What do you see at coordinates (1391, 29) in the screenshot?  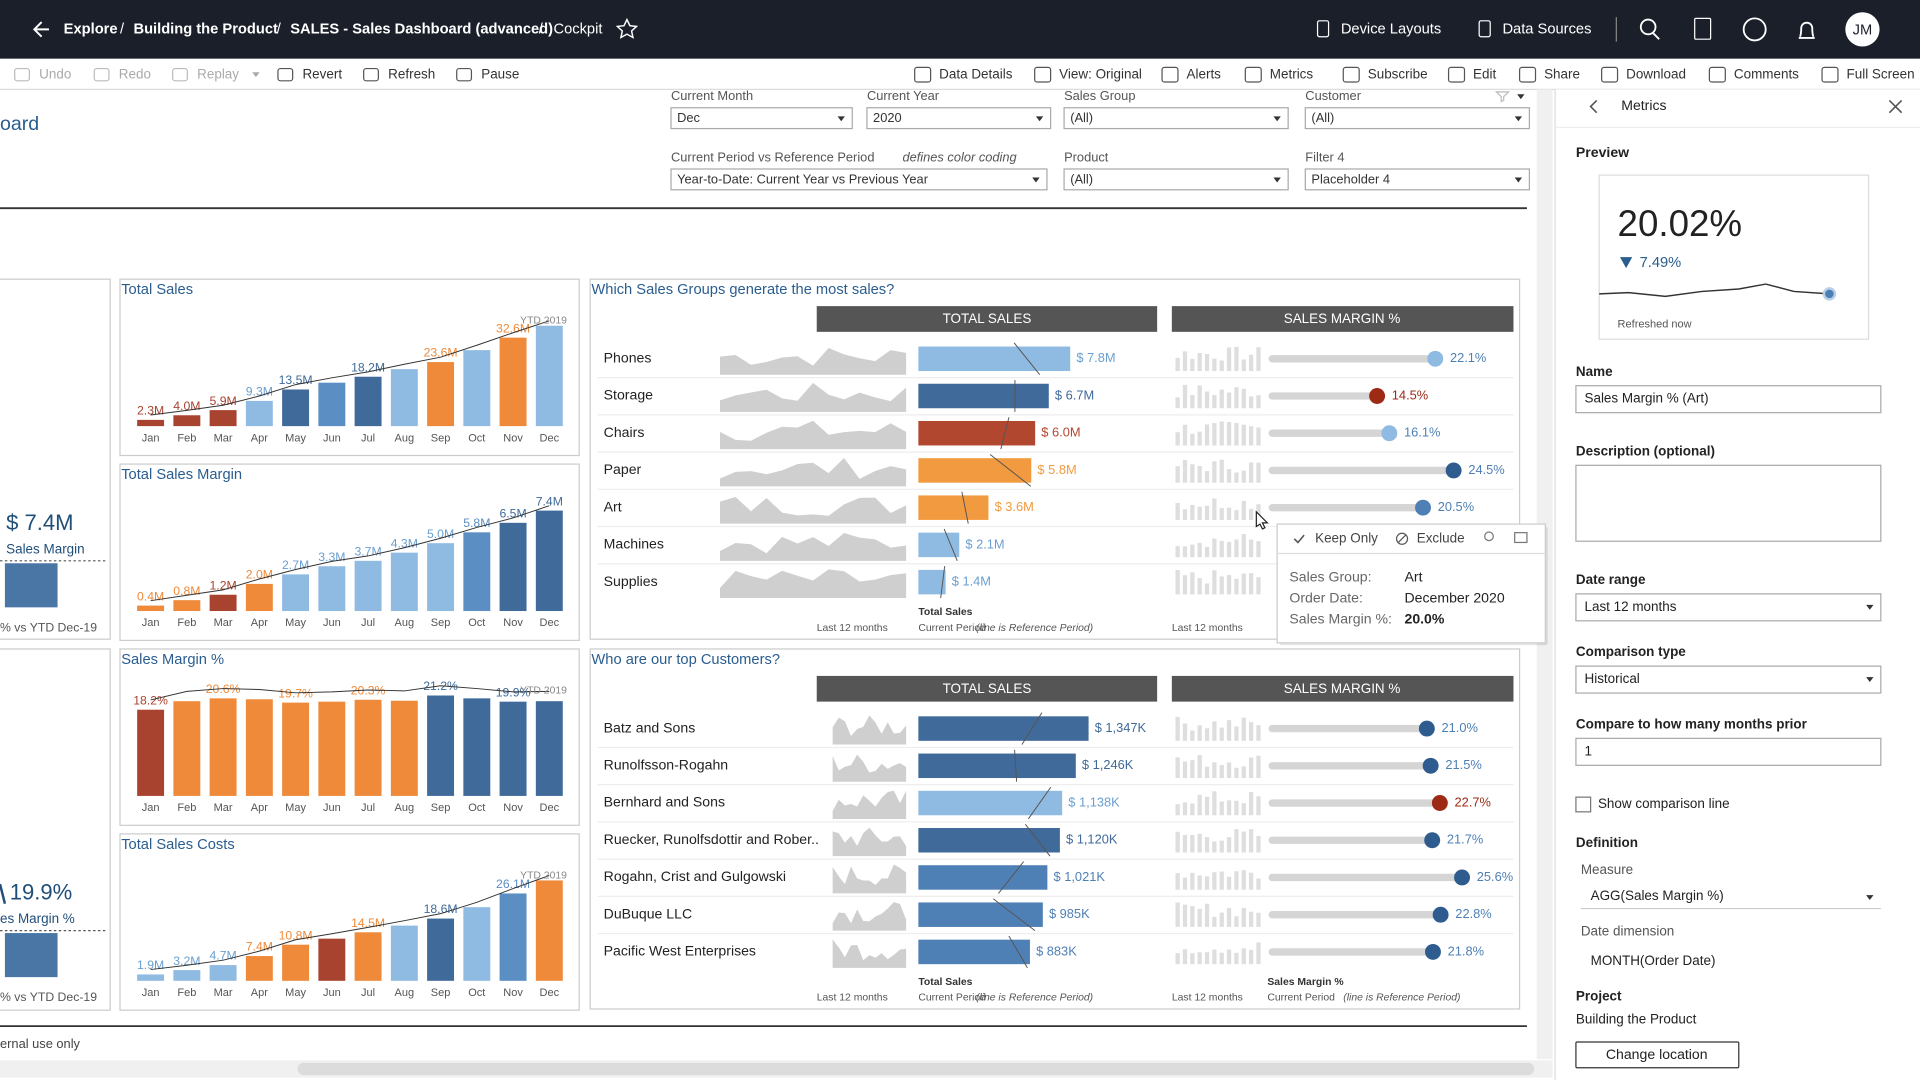 I see `top-action: Device Layouts` at bounding box center [1391, 29].